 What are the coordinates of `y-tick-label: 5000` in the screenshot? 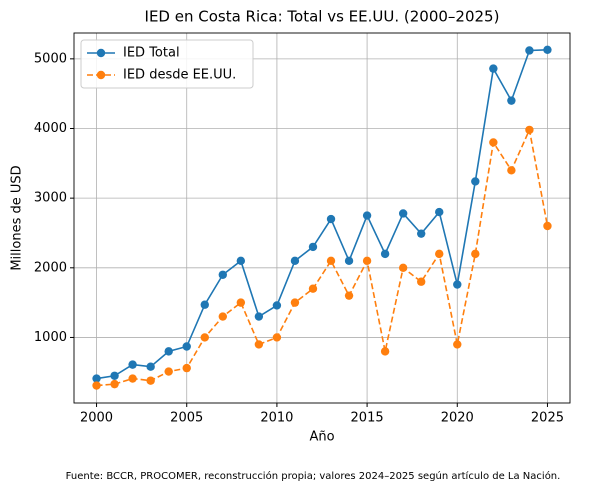 It's located at (50, 58).